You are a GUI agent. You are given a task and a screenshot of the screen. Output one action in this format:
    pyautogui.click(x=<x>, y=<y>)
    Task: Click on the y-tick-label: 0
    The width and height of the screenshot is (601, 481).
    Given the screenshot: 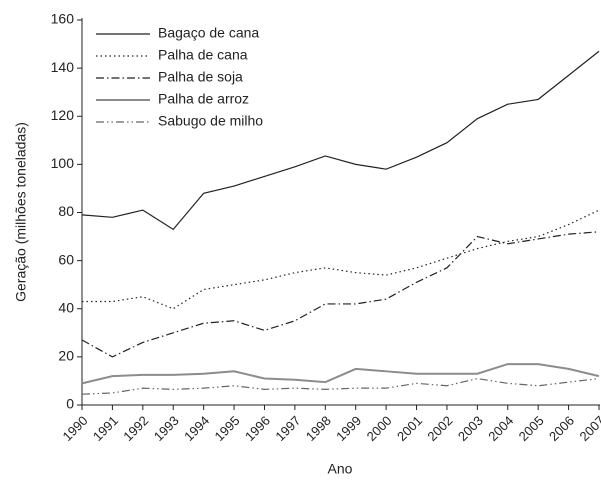 What is the action you would take?
    pyautogui.click(x=70, y=404)
    